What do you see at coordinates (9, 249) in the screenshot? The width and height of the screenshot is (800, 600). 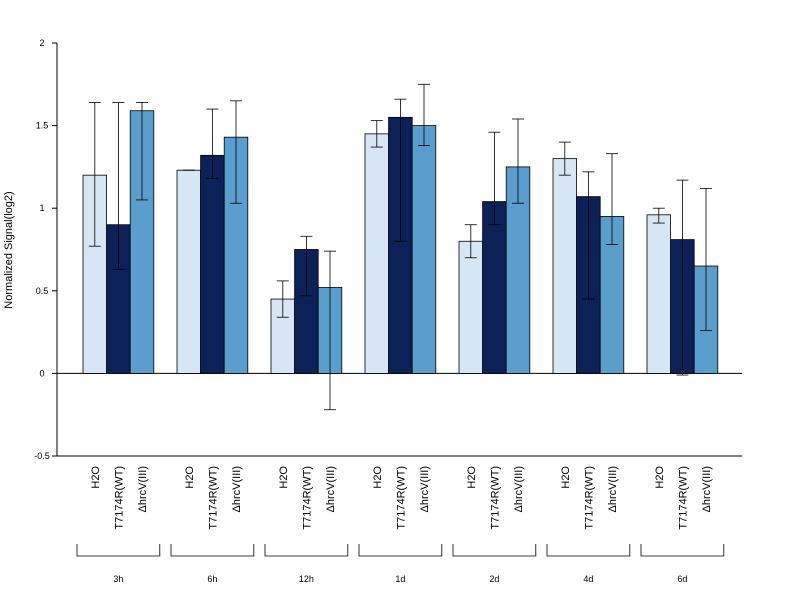 I see `y-axis-label: Normalized Signal(log2)` at bounding box center [9, 249].